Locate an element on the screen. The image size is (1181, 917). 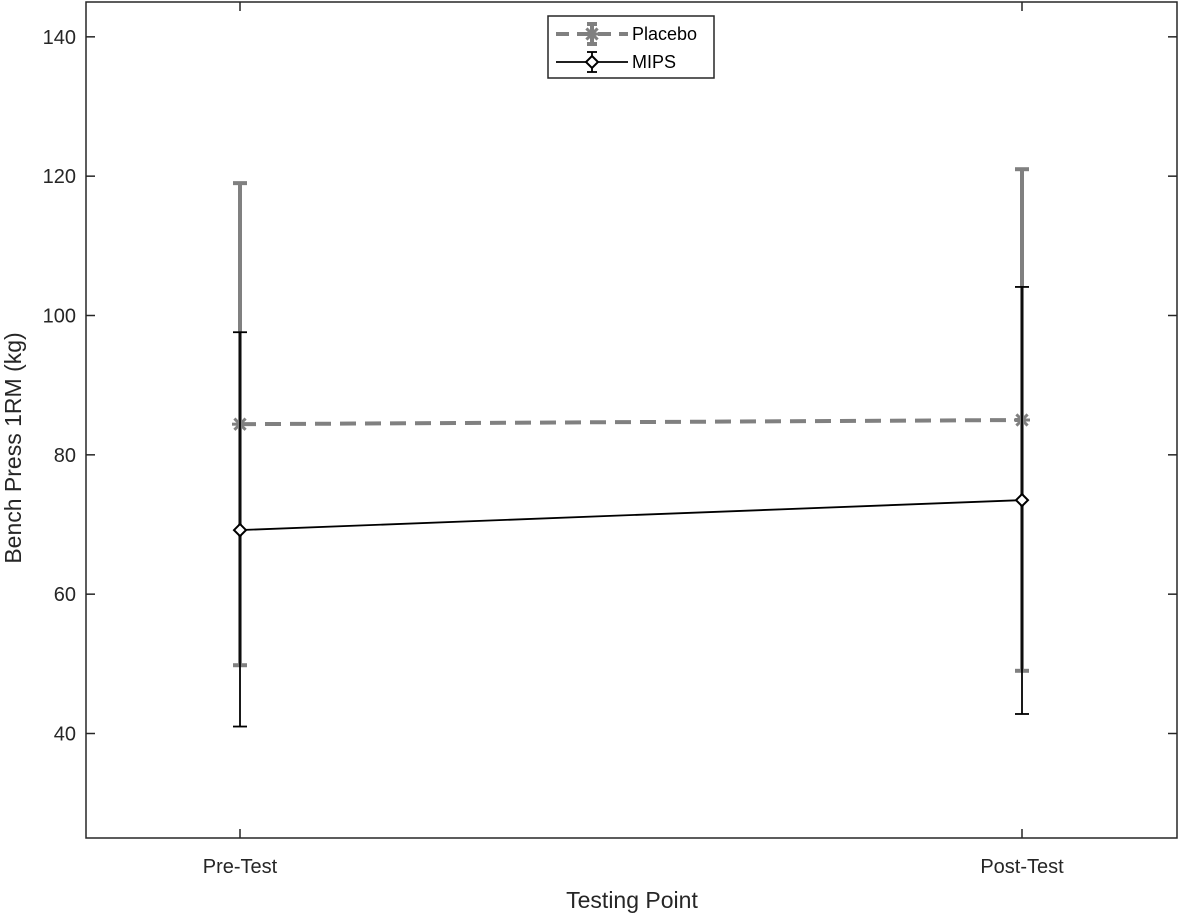
x-axis-label: Testing Point is located at coordinates (632, 900).